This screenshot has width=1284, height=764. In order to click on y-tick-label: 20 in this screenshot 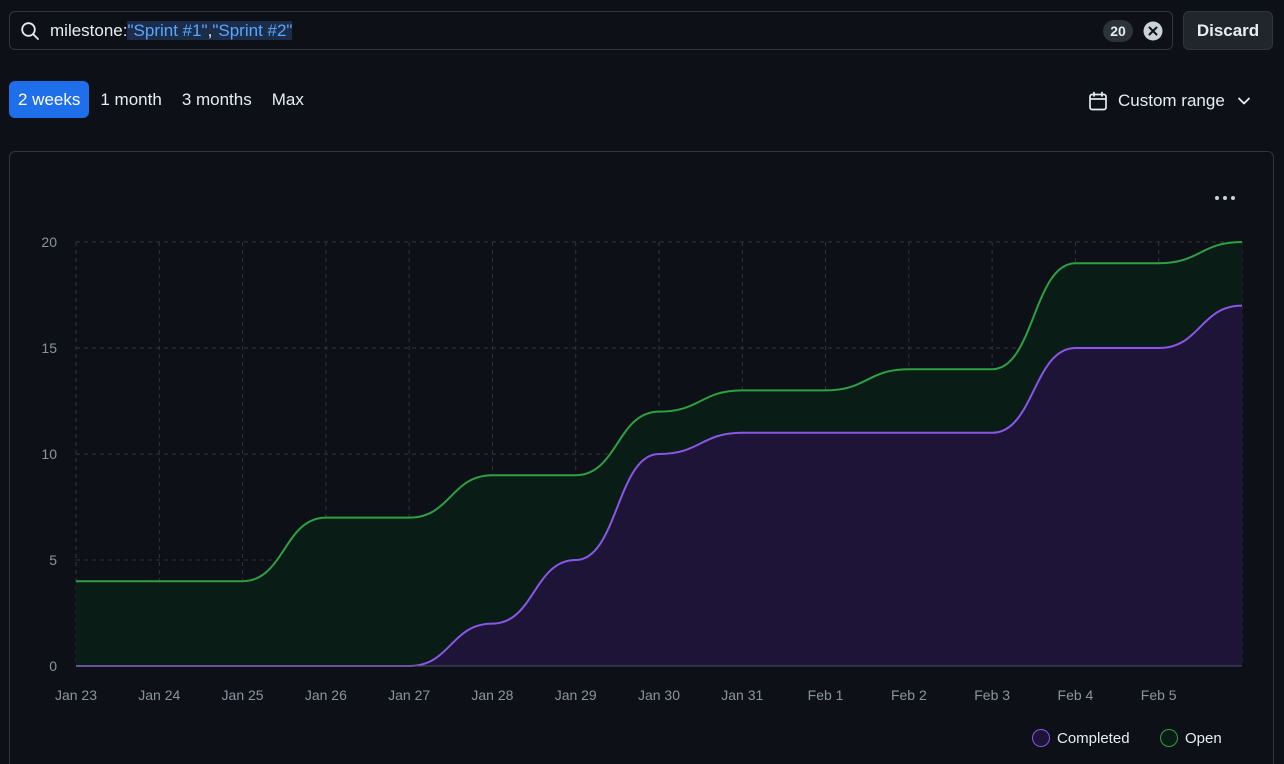, I will do `click(49, 242)`.